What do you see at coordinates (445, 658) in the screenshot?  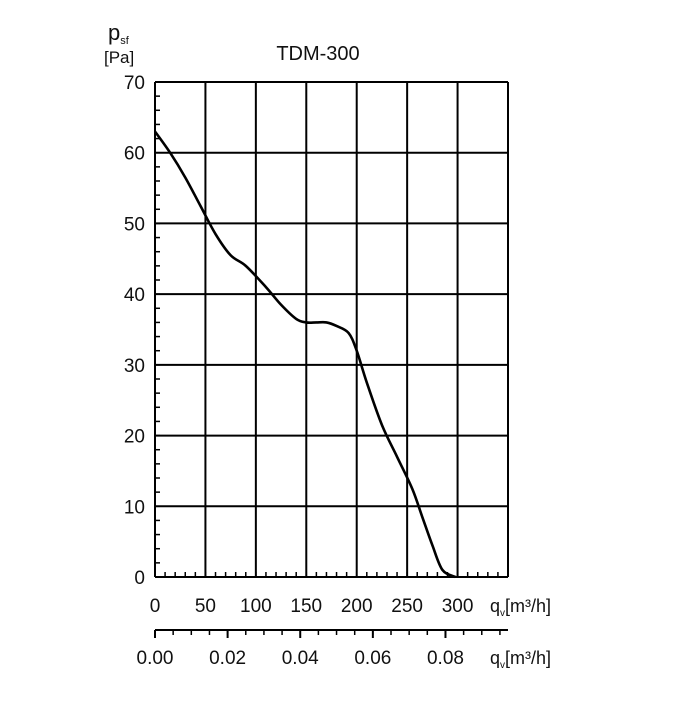 I see `x2-tick-label: 0.08` at bounding box center [445, 658].